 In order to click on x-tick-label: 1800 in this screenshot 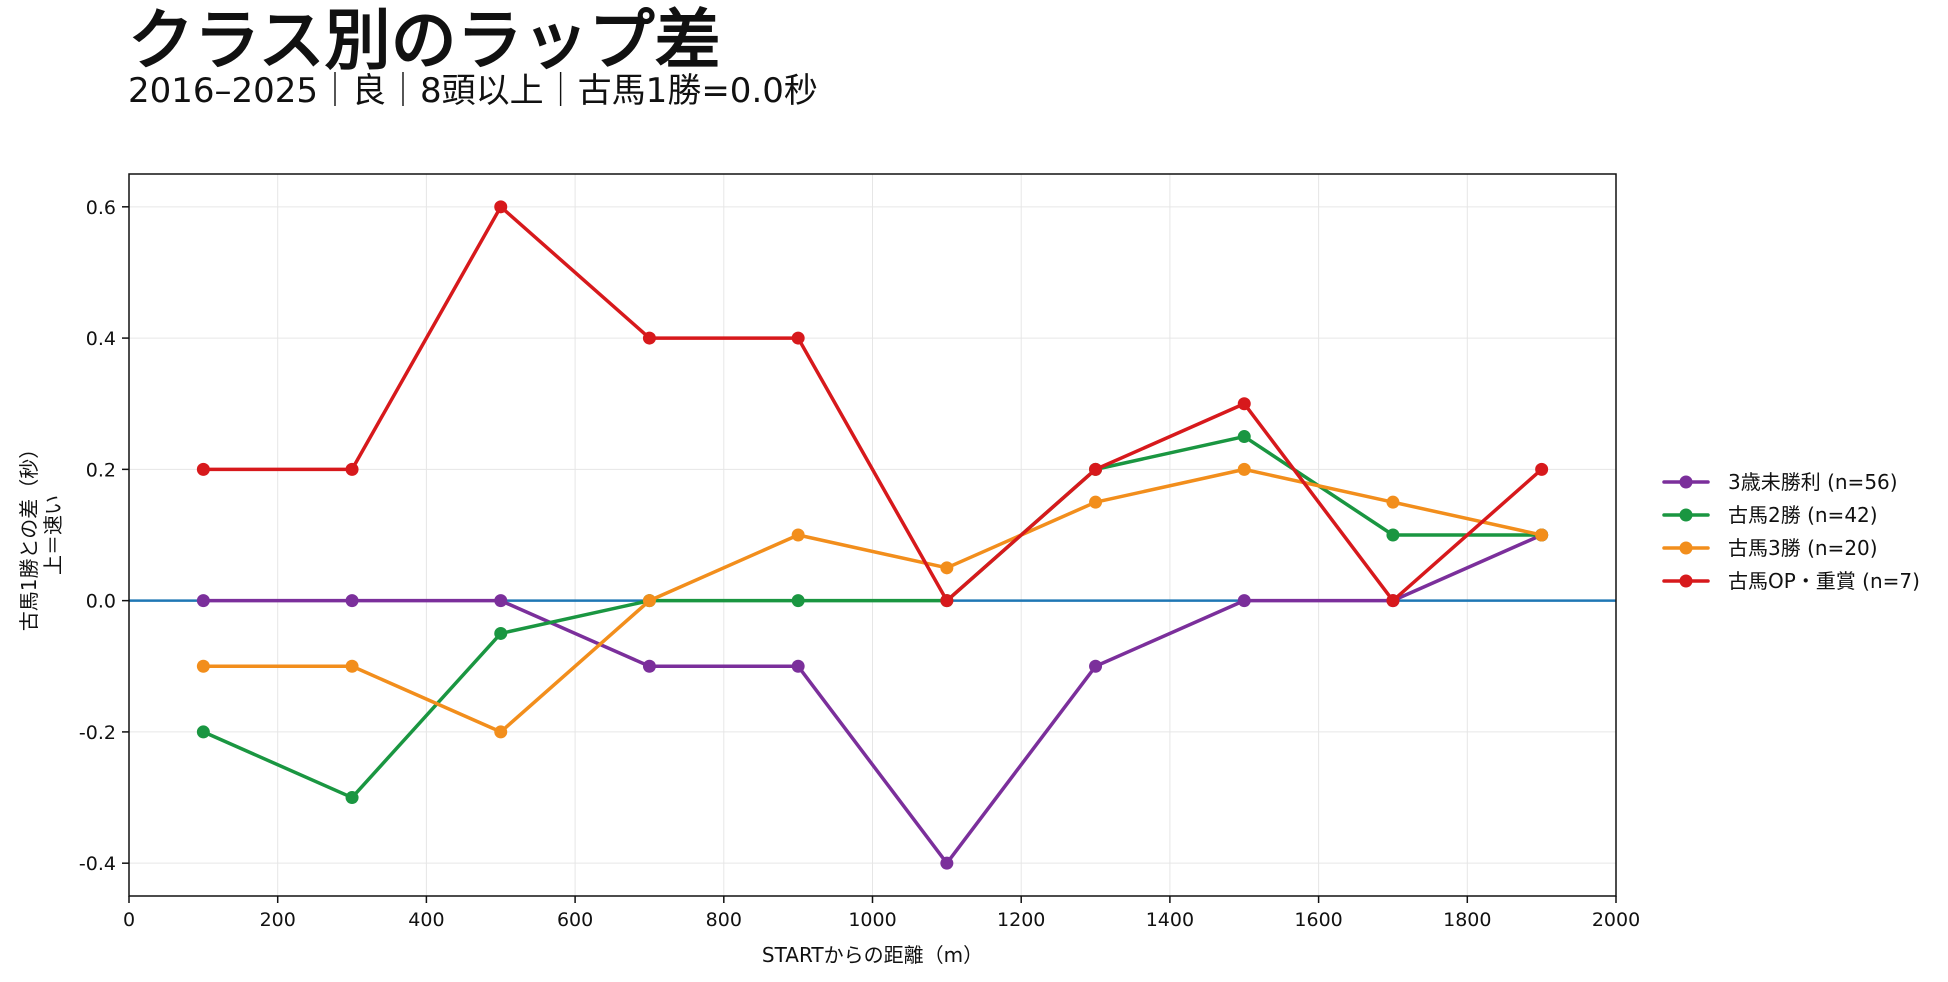, I will do `click(1467, 920)`.